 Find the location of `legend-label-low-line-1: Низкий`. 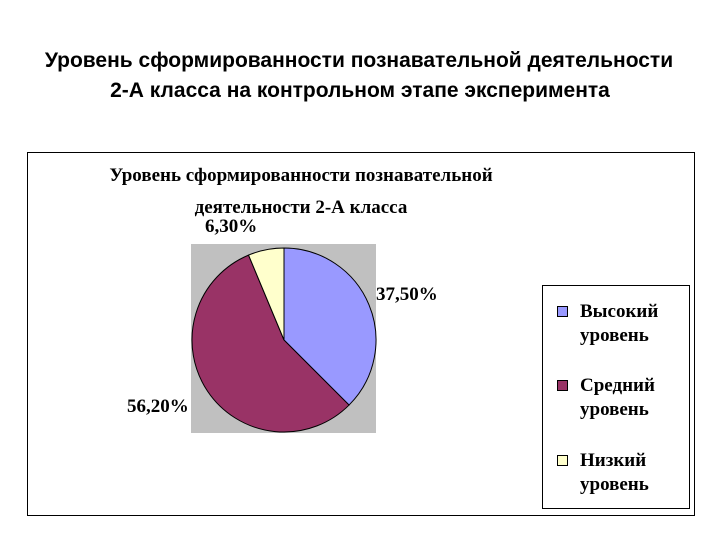

legend-label-low-line-1: Низкий is located at coordinates (613, 460).